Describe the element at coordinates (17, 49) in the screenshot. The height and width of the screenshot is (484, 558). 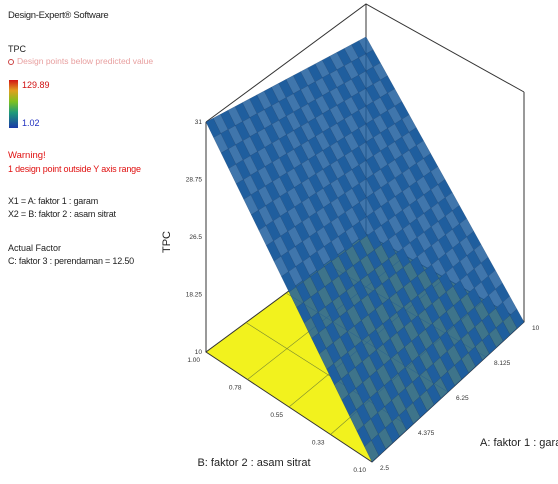
I see `response-name: TPC` at that location.